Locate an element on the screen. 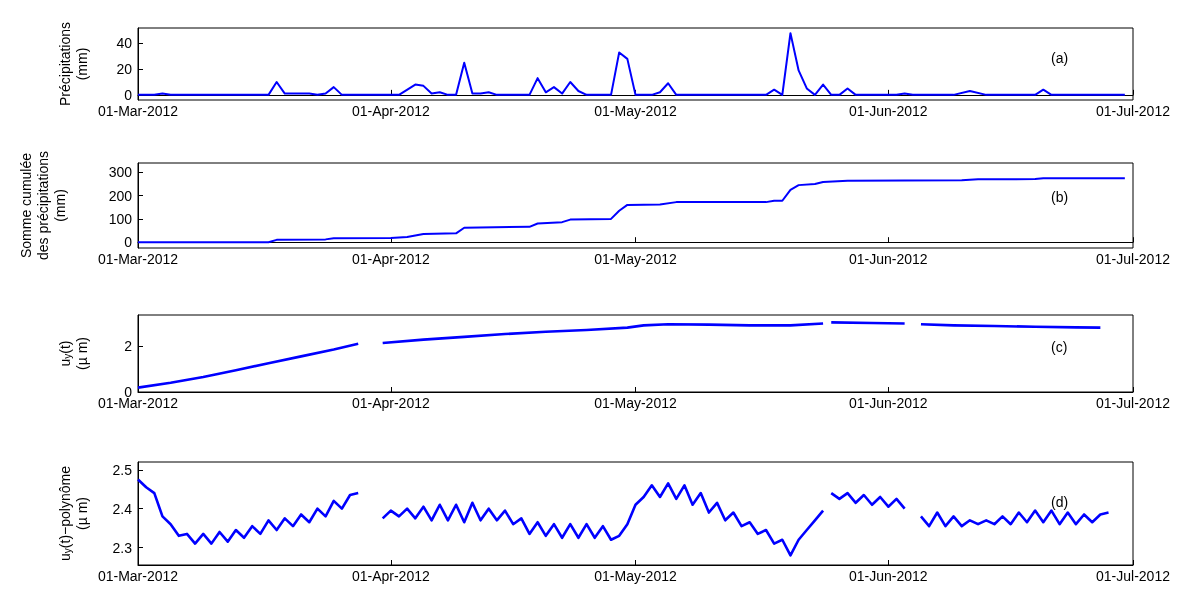  annotation: (d) is located at coordinates (1060, 501).